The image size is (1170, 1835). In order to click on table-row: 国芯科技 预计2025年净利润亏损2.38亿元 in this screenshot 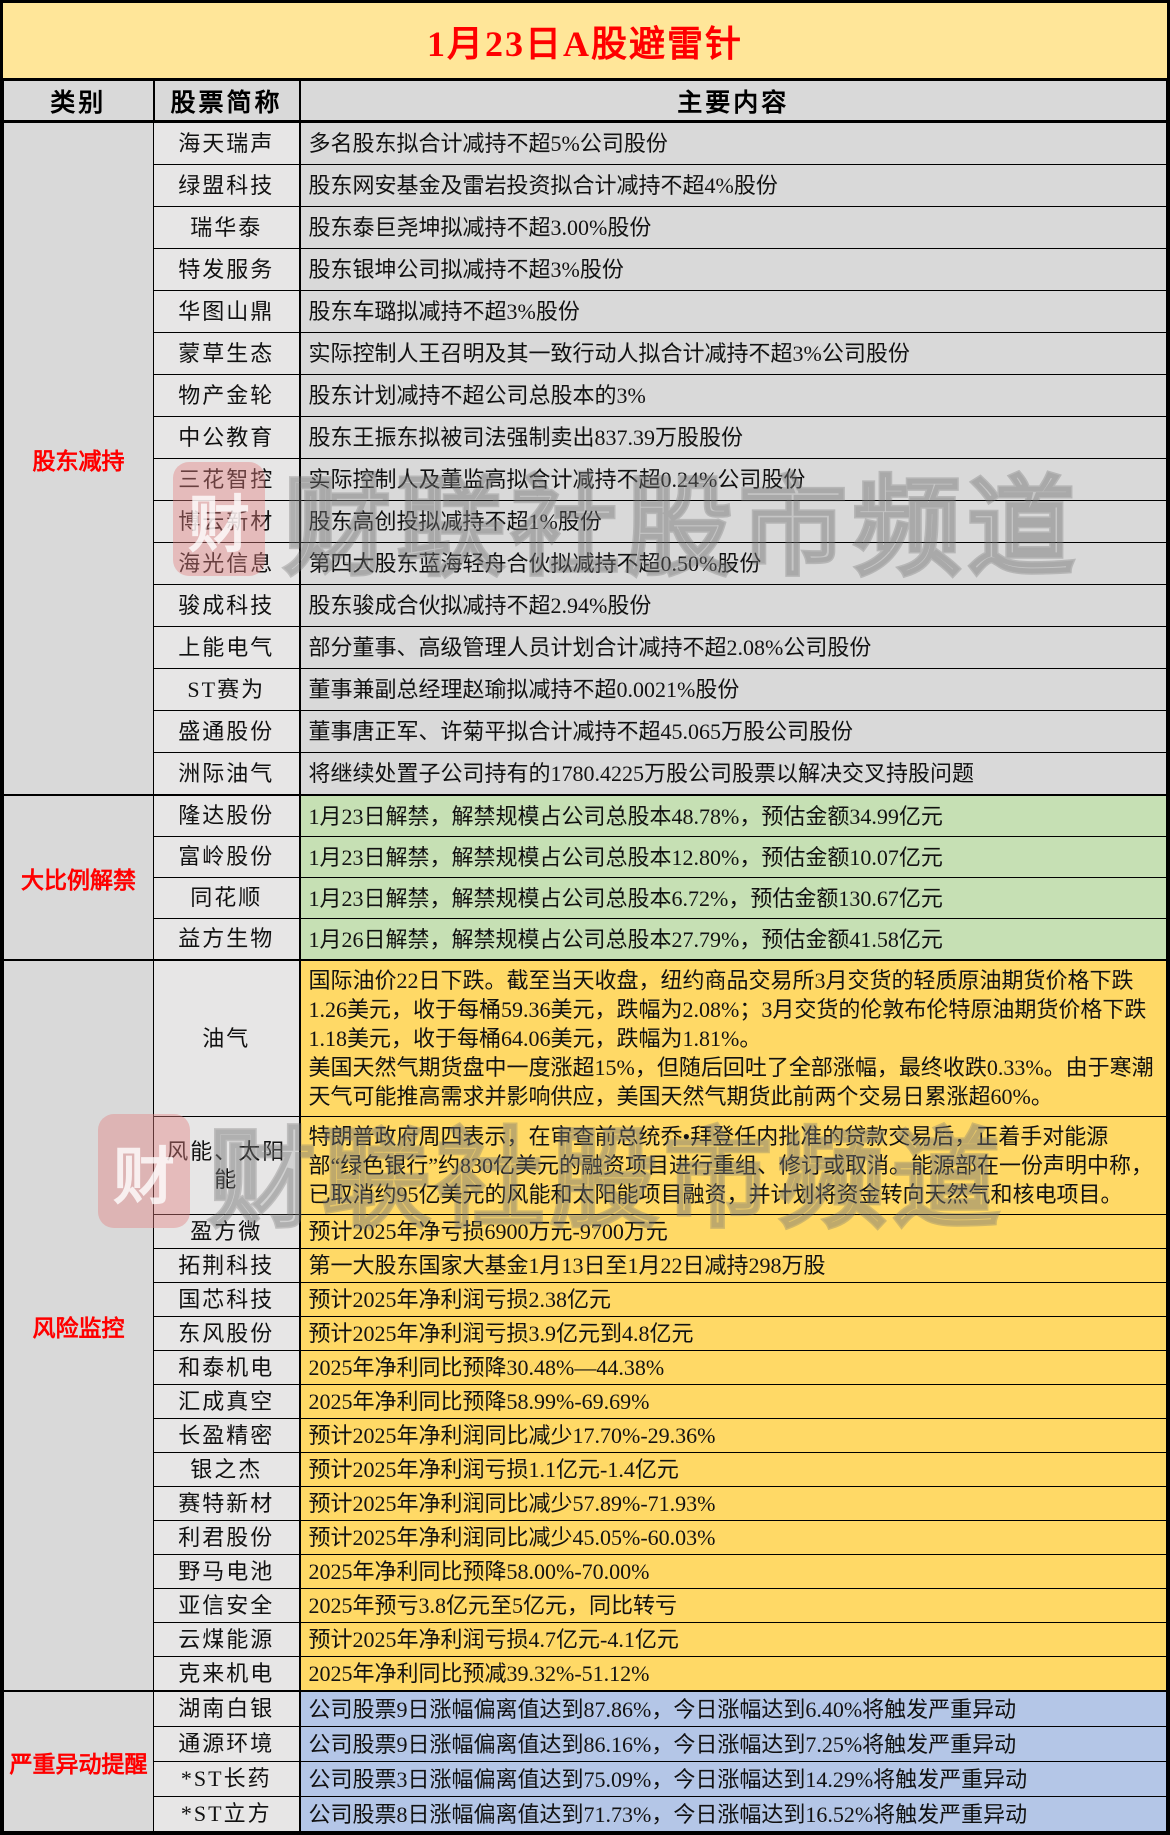, I will do `click(585, 1299)`.